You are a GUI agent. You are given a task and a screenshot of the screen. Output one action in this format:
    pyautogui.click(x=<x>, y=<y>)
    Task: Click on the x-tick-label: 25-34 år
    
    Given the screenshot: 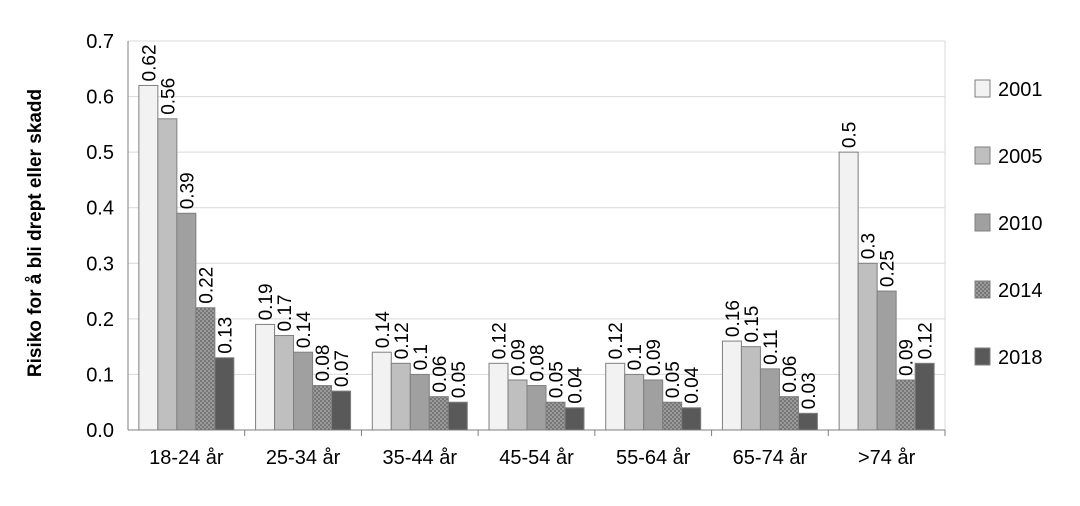 What is the action you would take?
    pyautogui.click(x=303, y=458)
    